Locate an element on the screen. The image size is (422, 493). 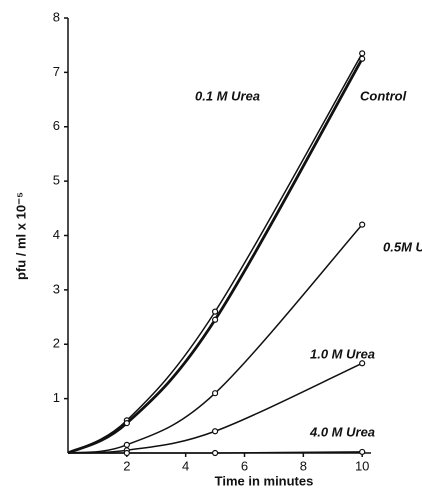
y-tick-label: 8 is located at coordinates (56, 16).